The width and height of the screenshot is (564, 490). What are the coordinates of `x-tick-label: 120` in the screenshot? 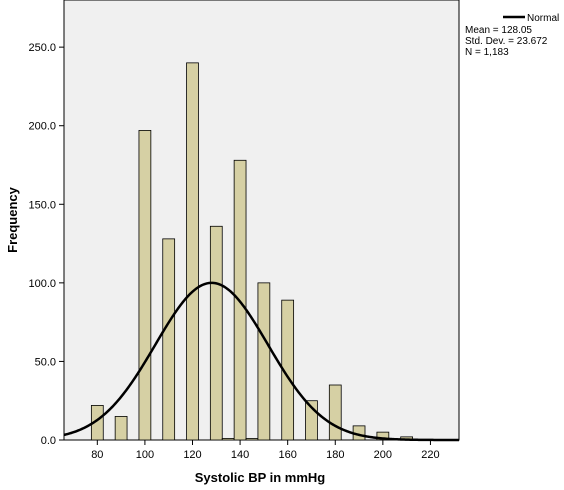 It's located at (192, 455).